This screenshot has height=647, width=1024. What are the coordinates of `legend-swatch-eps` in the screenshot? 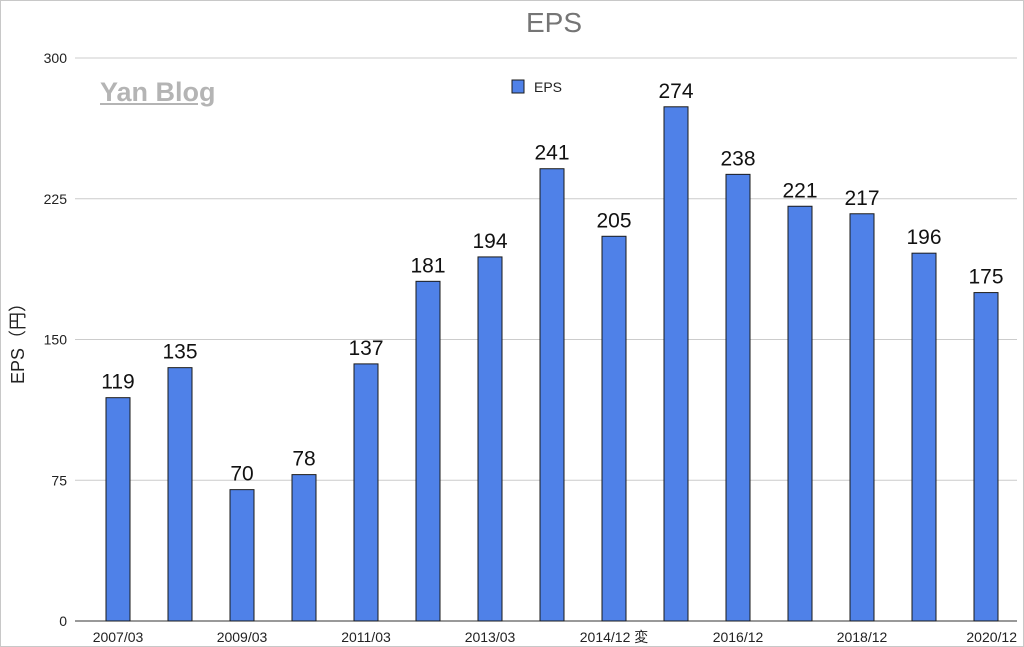 It's located at (518, 86).